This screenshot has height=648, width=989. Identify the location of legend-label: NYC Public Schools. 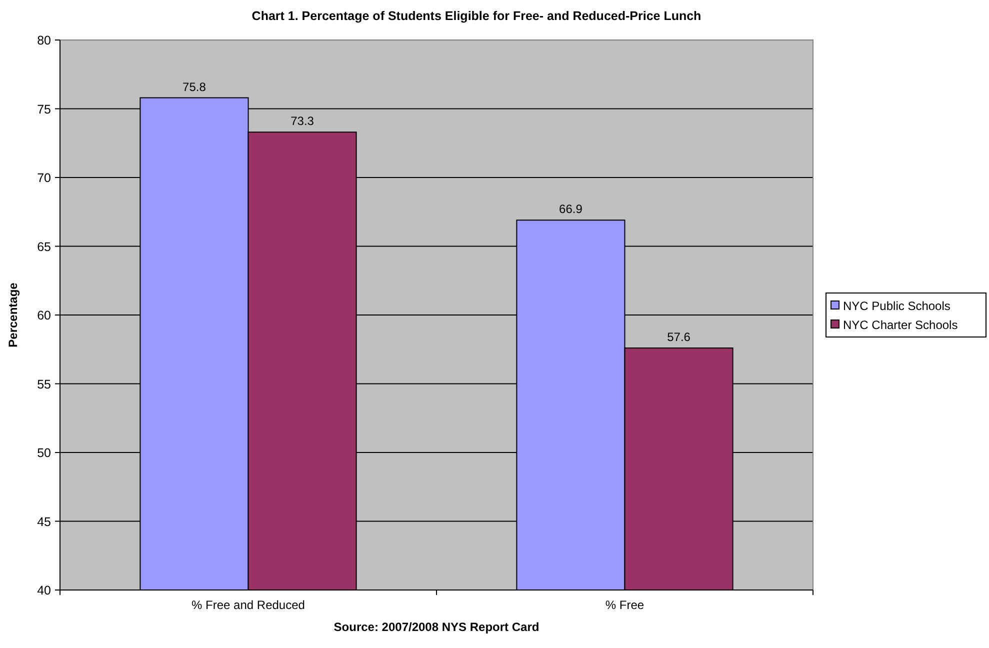
(896, 306).